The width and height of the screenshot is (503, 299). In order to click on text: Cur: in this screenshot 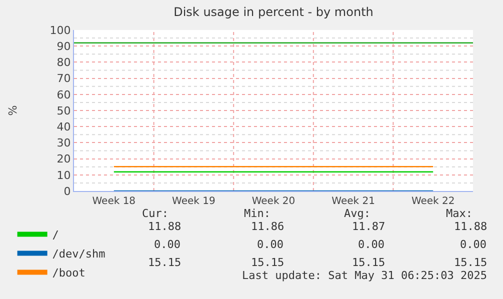, I will do `click(155, 213)`.